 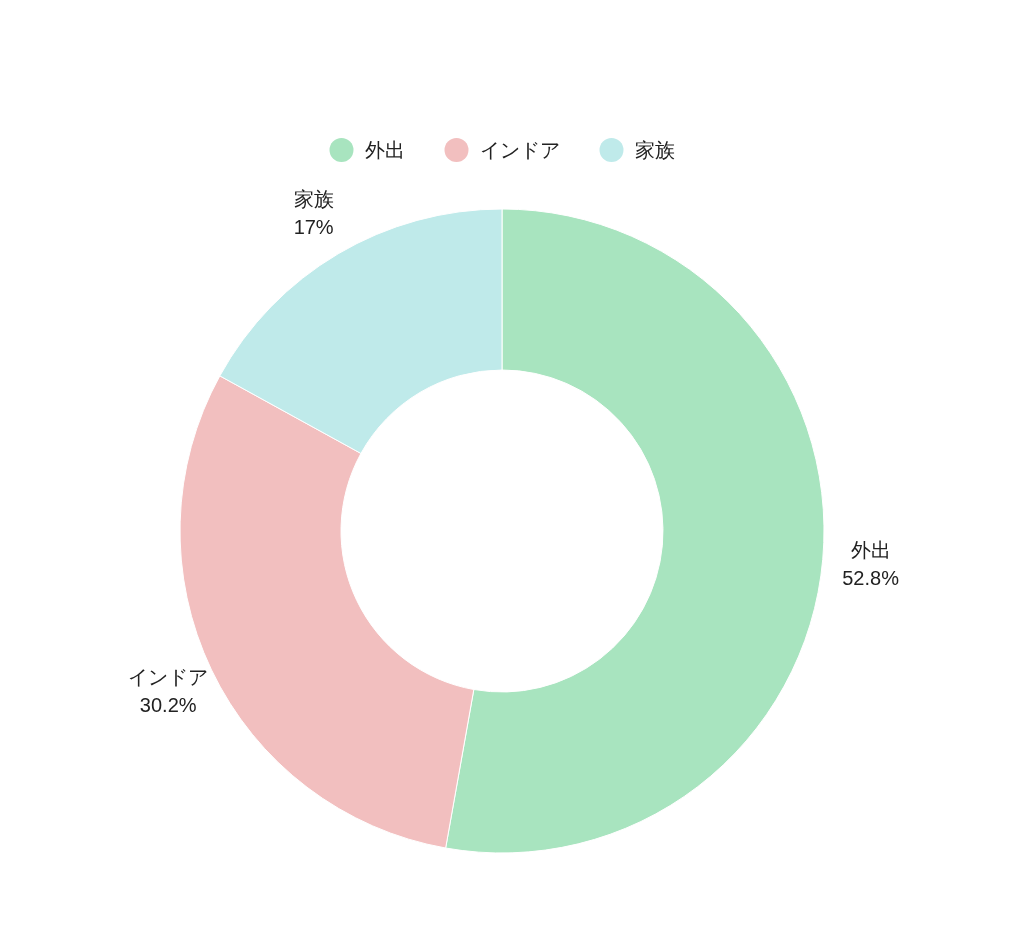 What do you see at coordinates (384, 150) in the screenshot?
I see `legend-label: 外出` at bounding box center [384, 150].